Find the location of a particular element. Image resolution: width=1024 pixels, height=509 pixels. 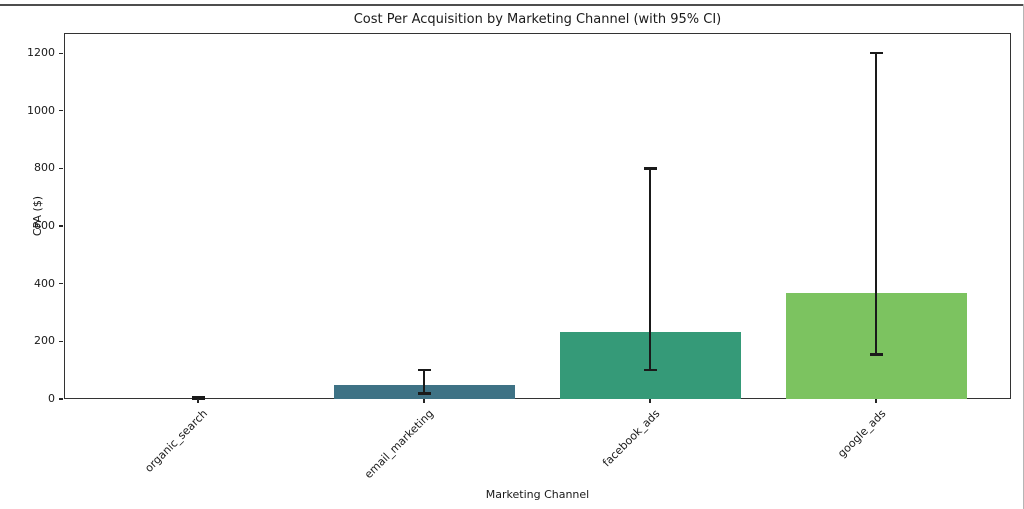

error-cap-lower-facebook_ads is located at coordinates (650, 370).